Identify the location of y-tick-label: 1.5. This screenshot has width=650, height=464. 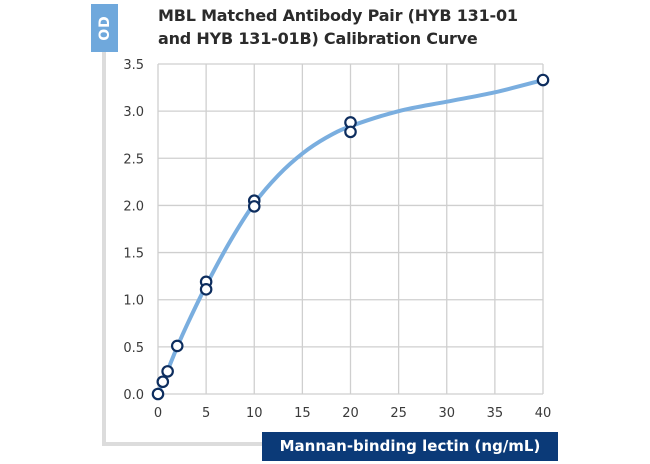
(133, 254).